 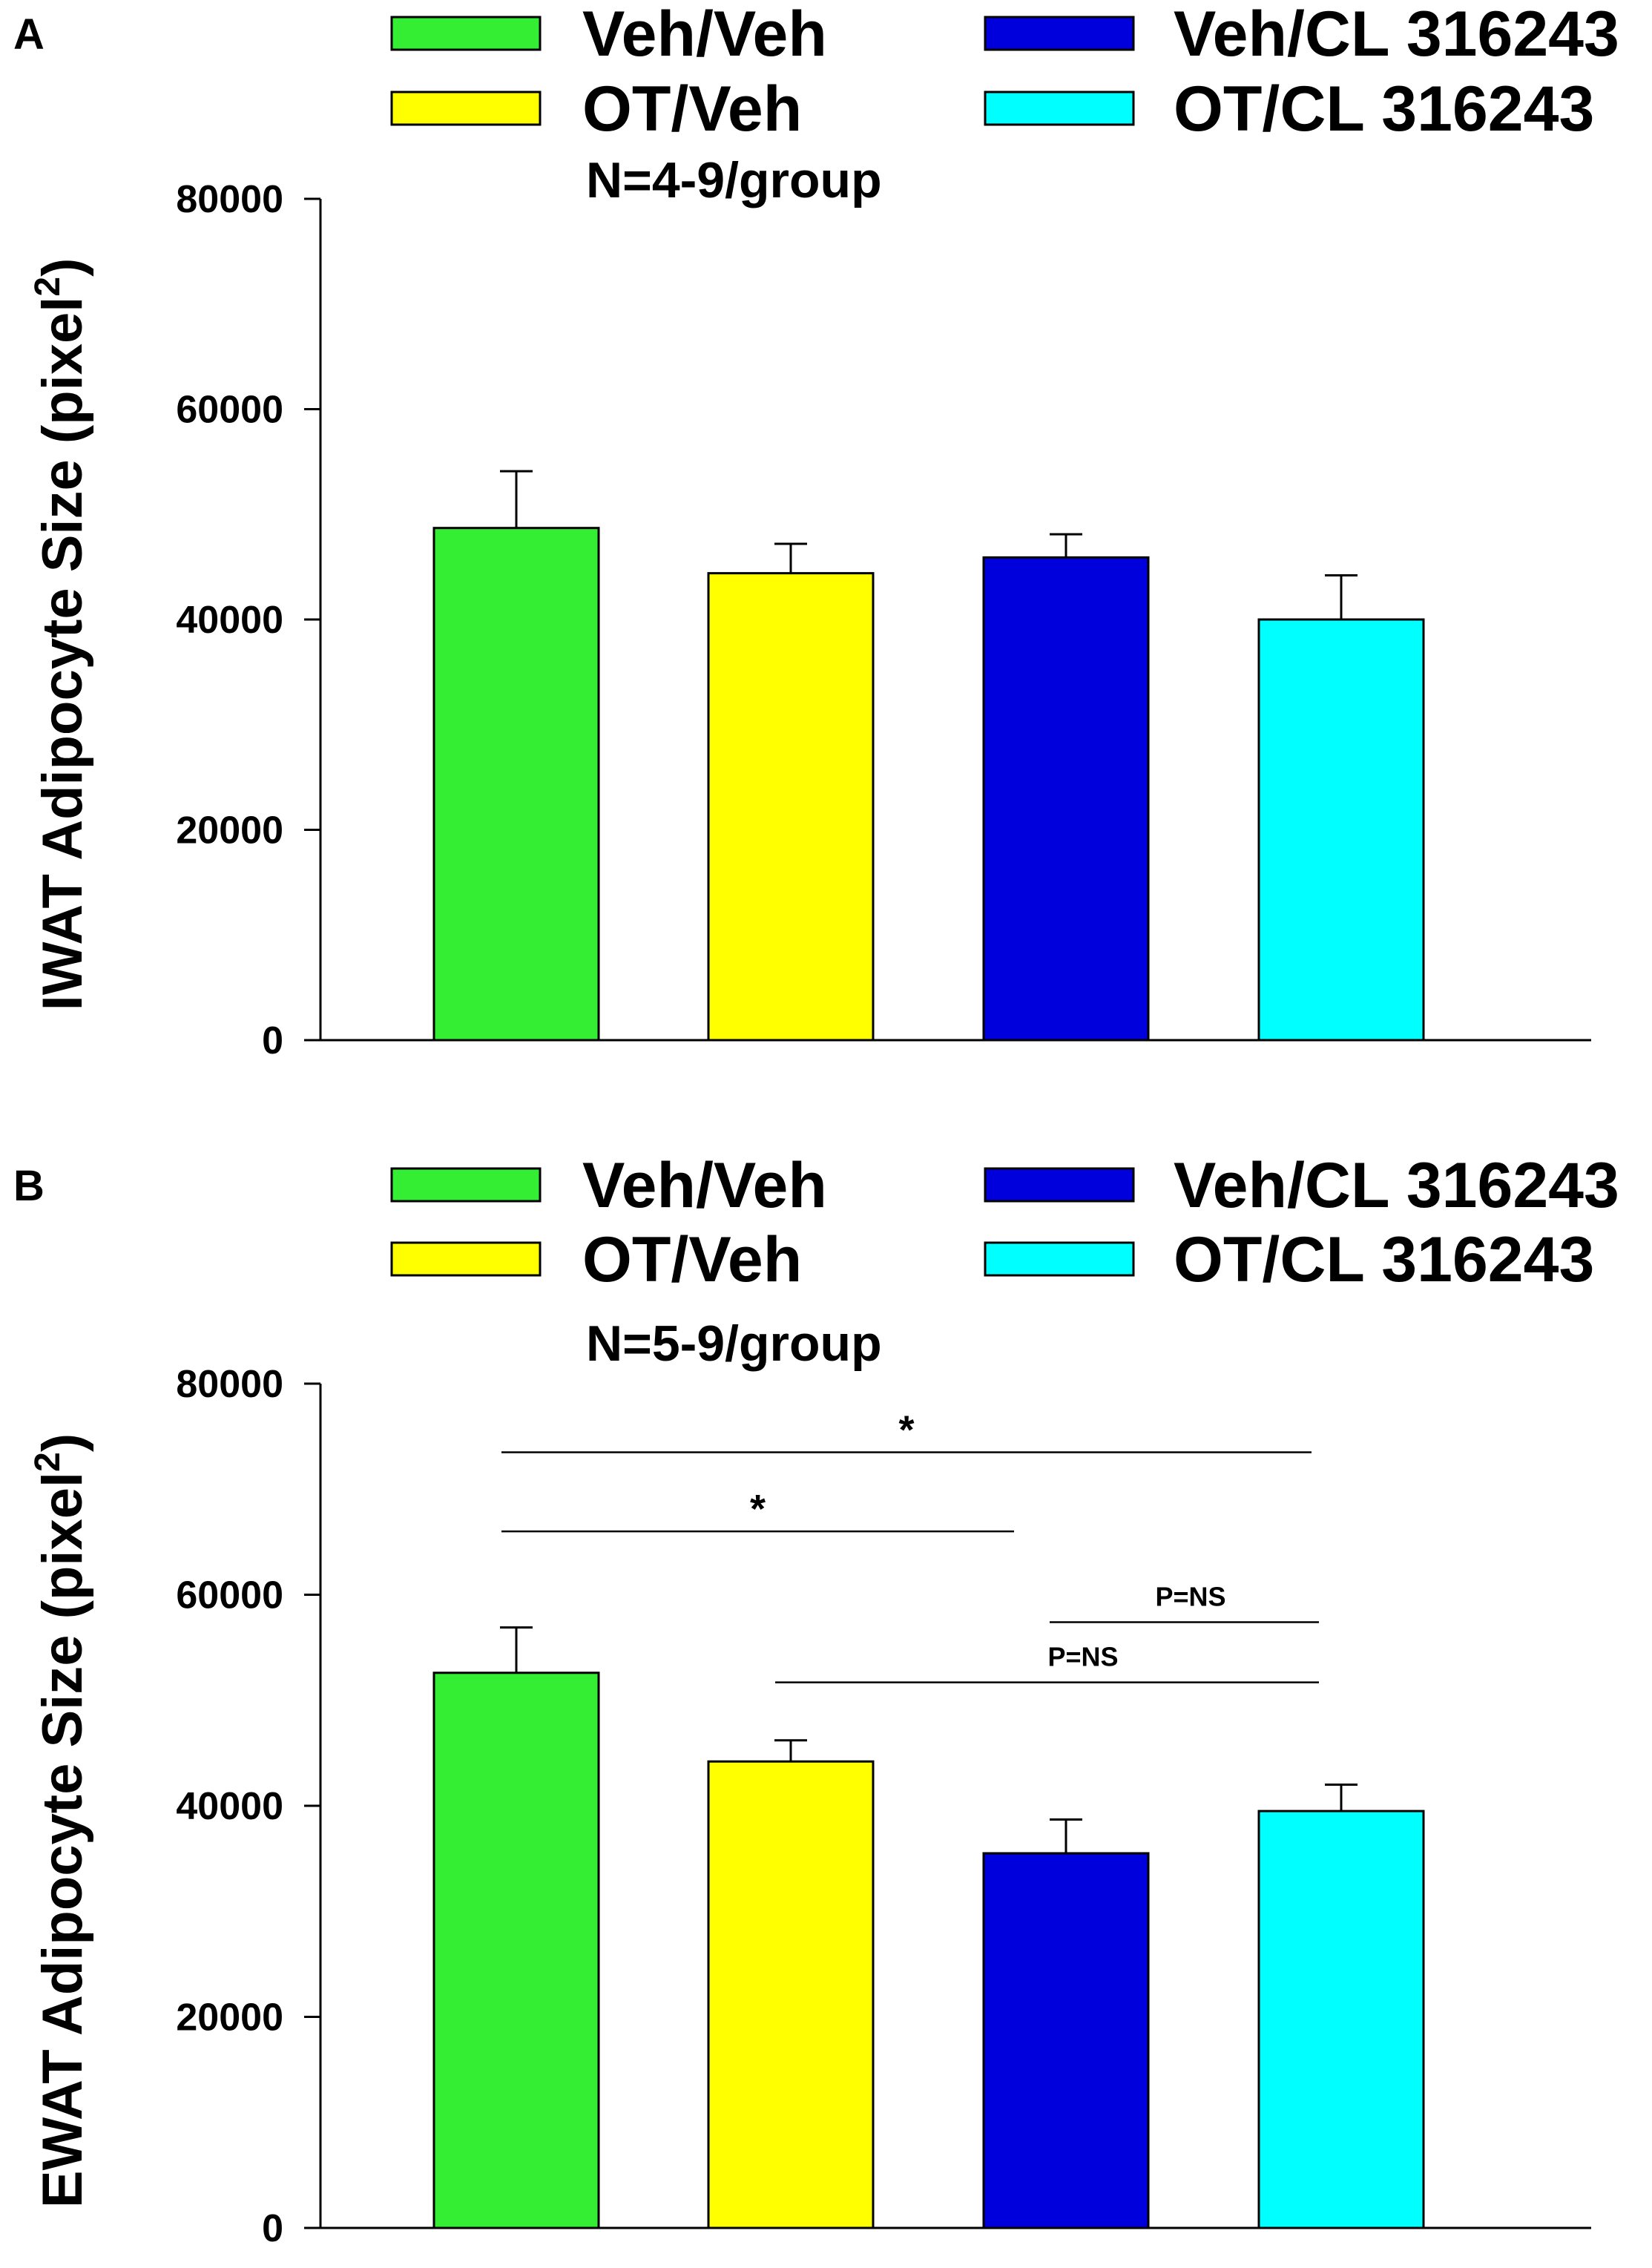 I want to click on sample-size-a: N=4-9/group, so click(x=734, y=180).